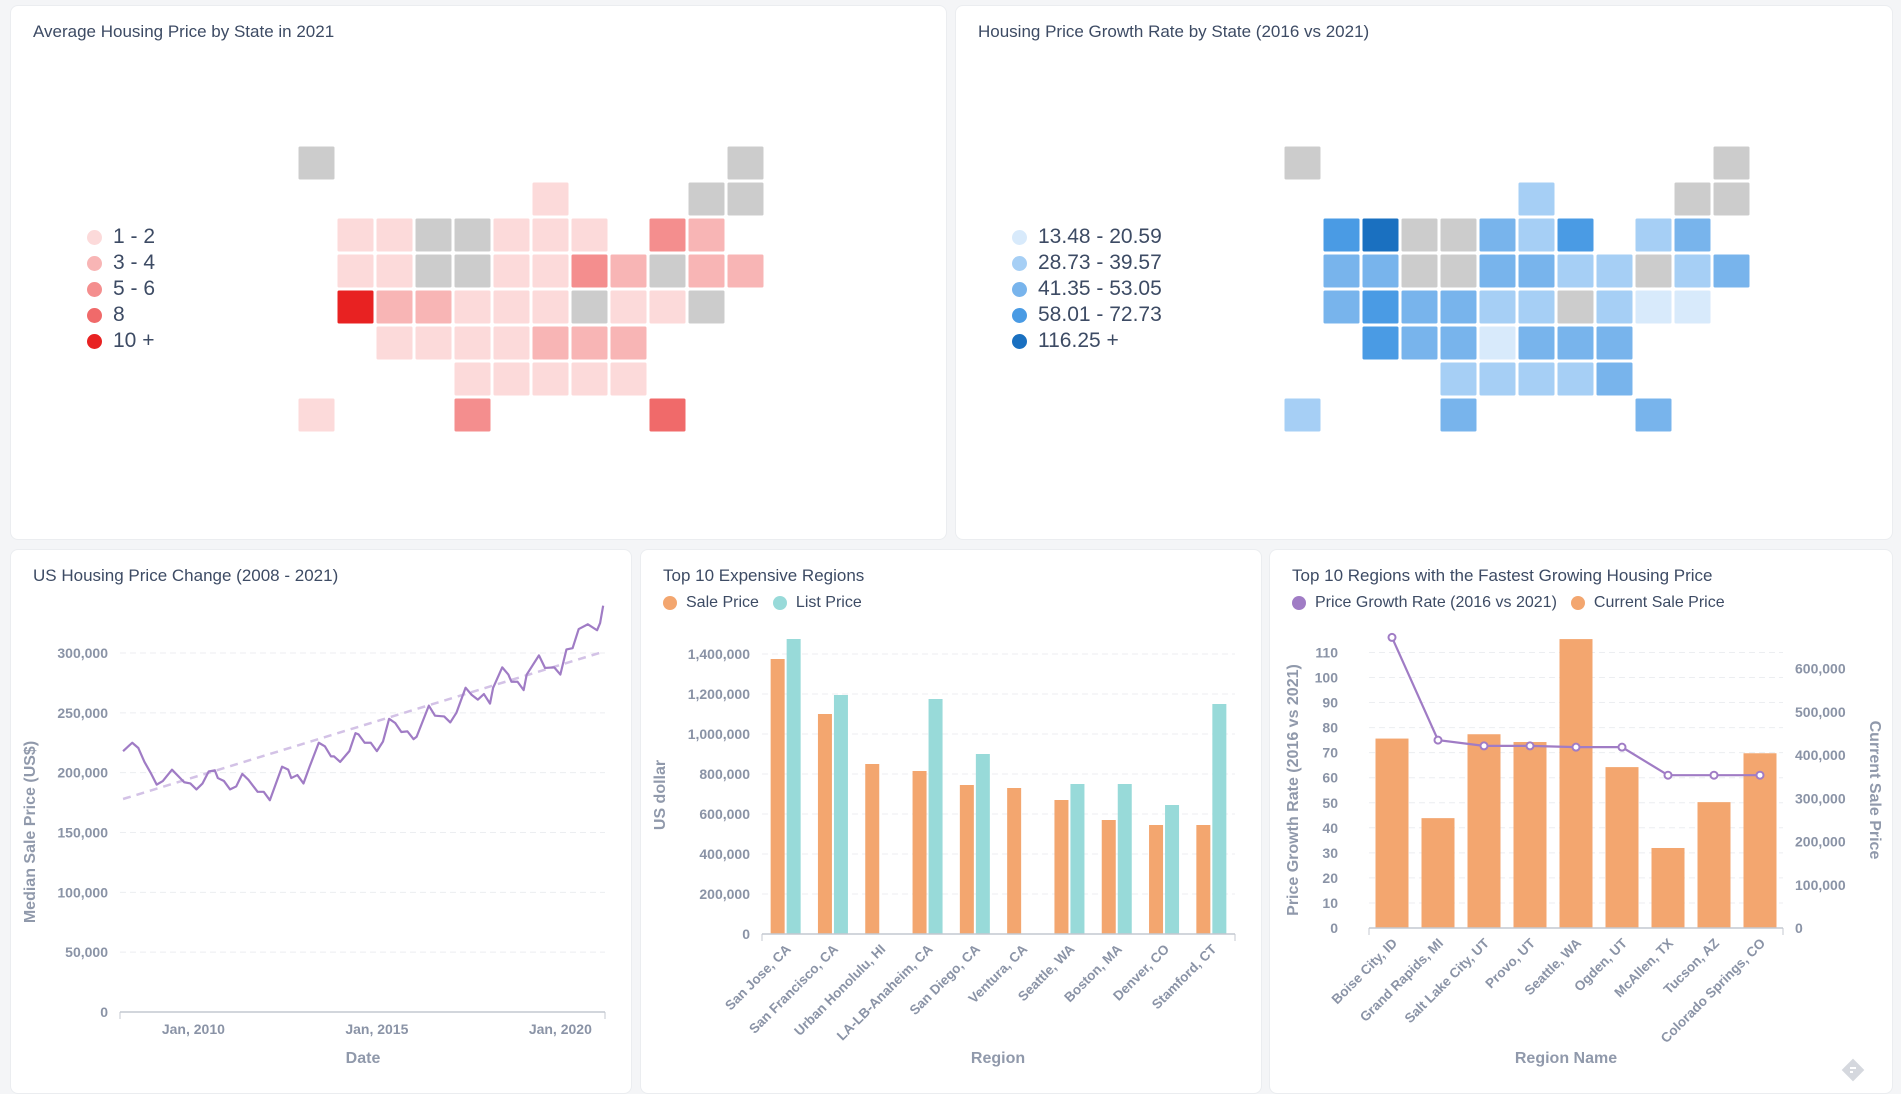  I want to click on legend-item: 13.48 - 20.59, so click(1087, 237).